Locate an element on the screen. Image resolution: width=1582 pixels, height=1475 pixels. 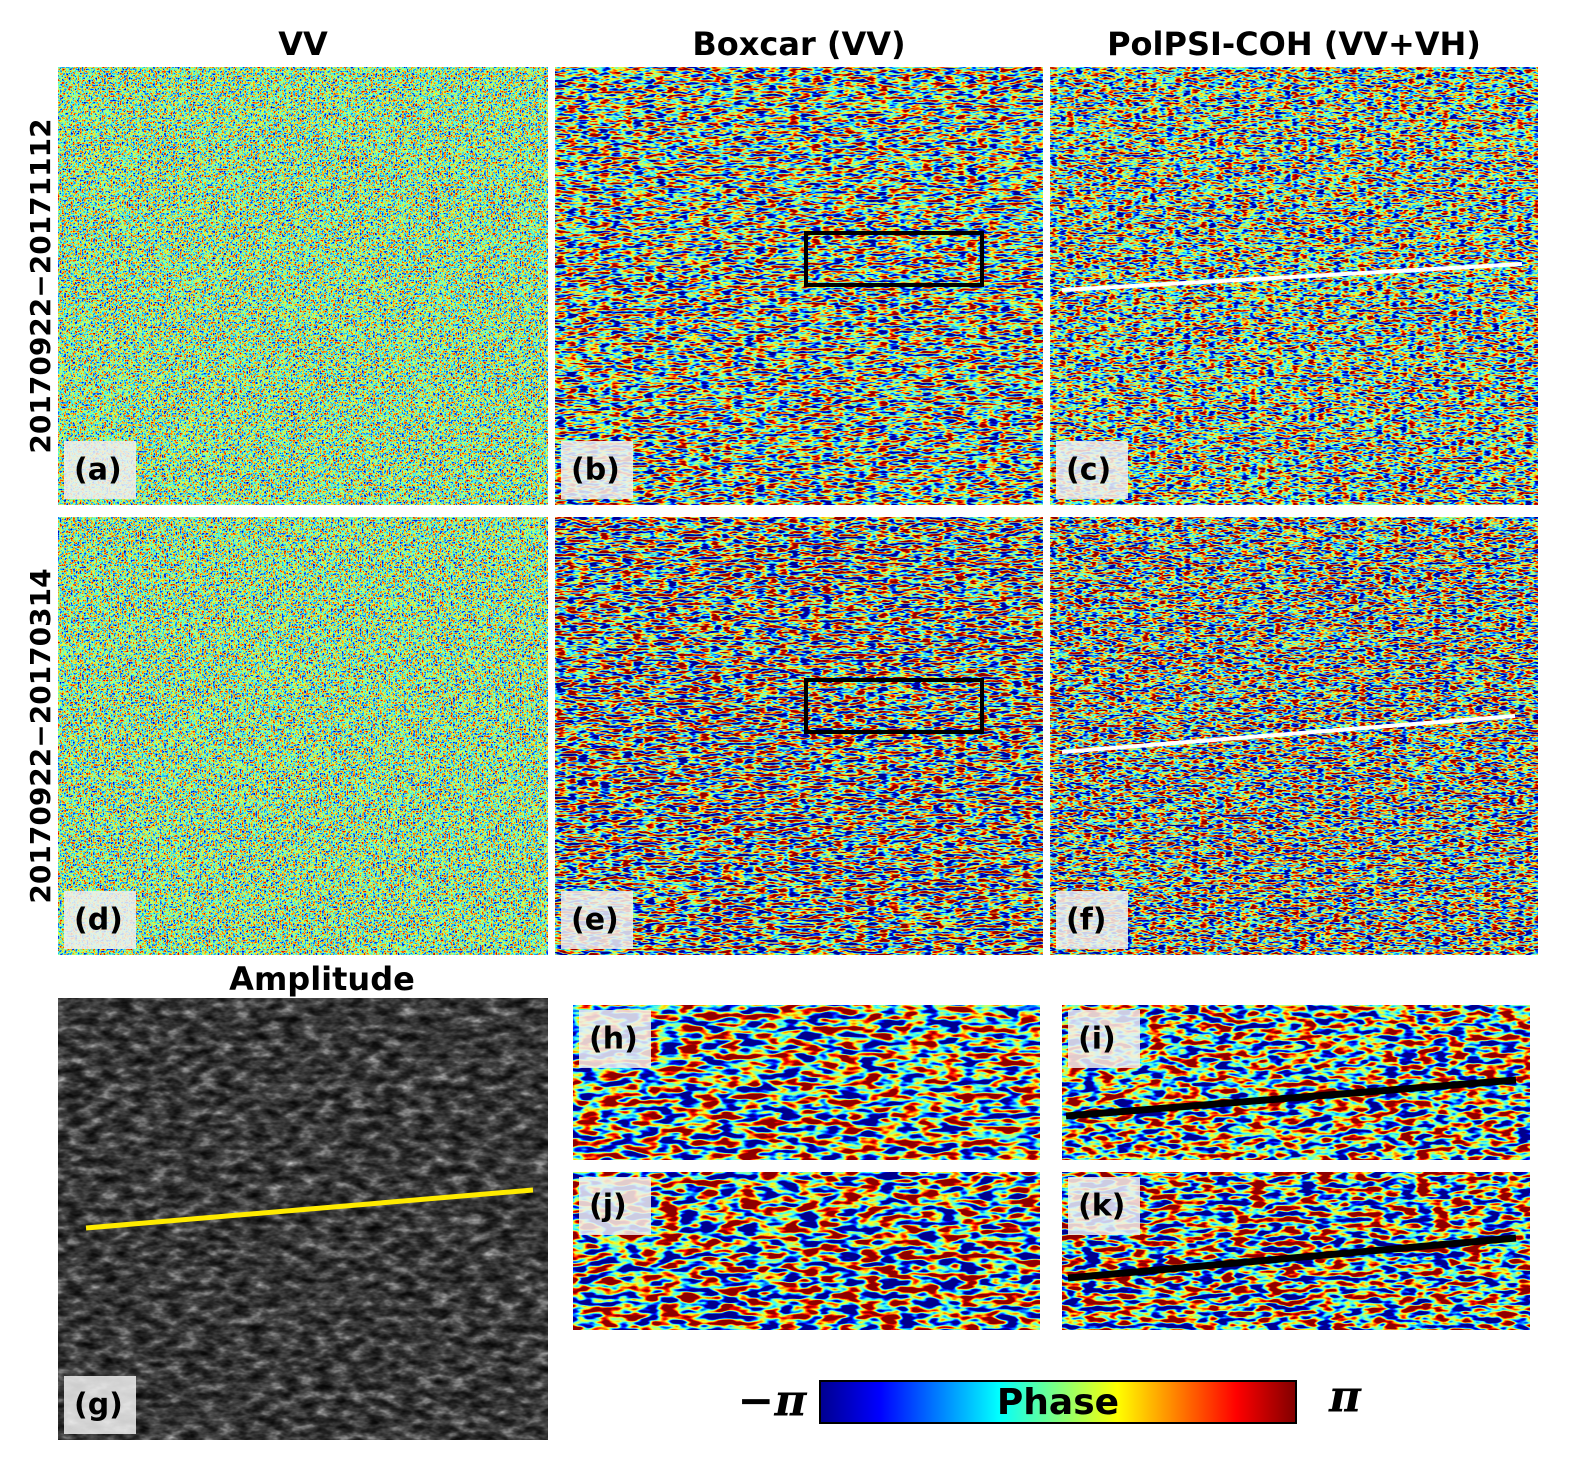
panel-label: (a) is located at coordinates (98, 470).